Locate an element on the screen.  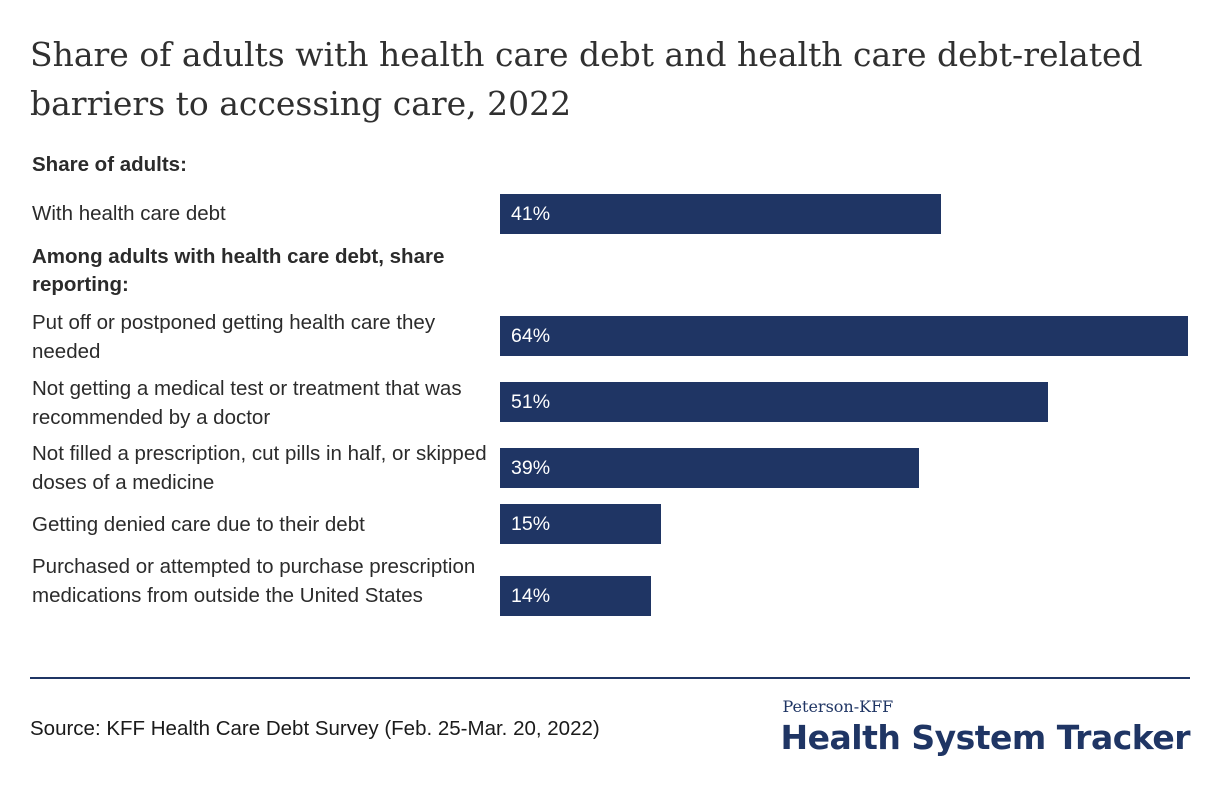
group-heading-all-adults: Share of adults: is located at coordinates (109, 164).